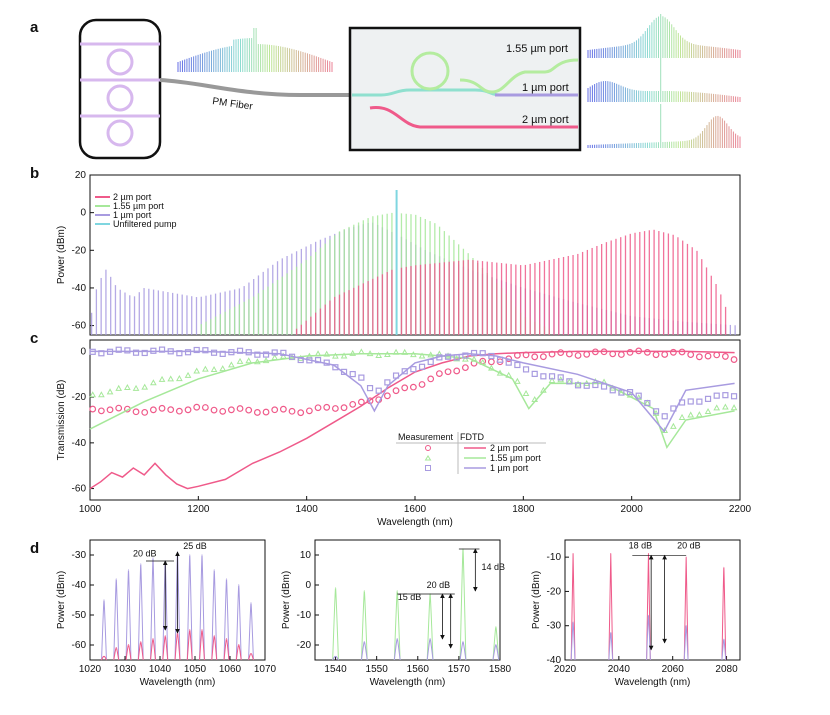 The image size is (830, 715). Describe the element at coordinates (509, 448) in the screenshot. I see `legend-label: 2 µm port` at that location.